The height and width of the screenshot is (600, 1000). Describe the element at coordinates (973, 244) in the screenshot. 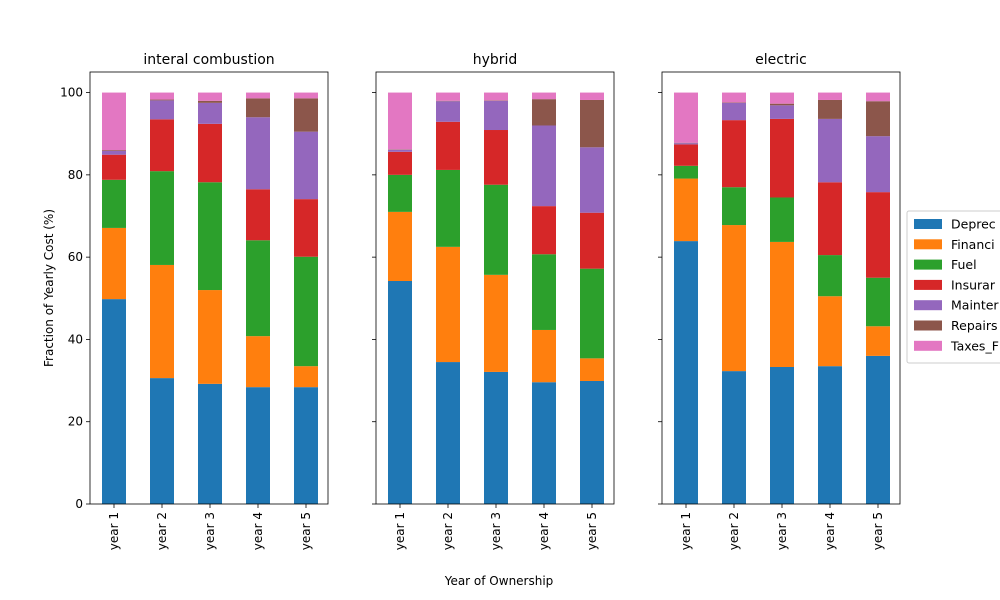

I see `legend-label: Financi` at that location.